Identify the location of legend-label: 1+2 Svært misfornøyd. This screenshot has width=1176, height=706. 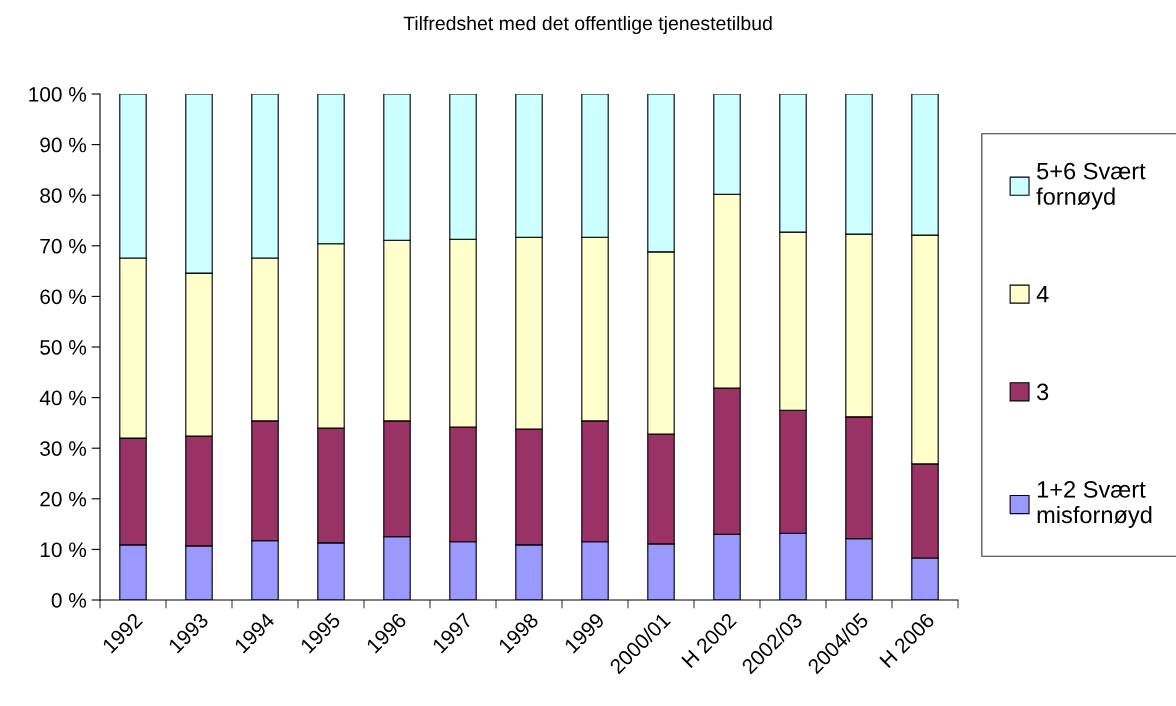
(1094, 504).